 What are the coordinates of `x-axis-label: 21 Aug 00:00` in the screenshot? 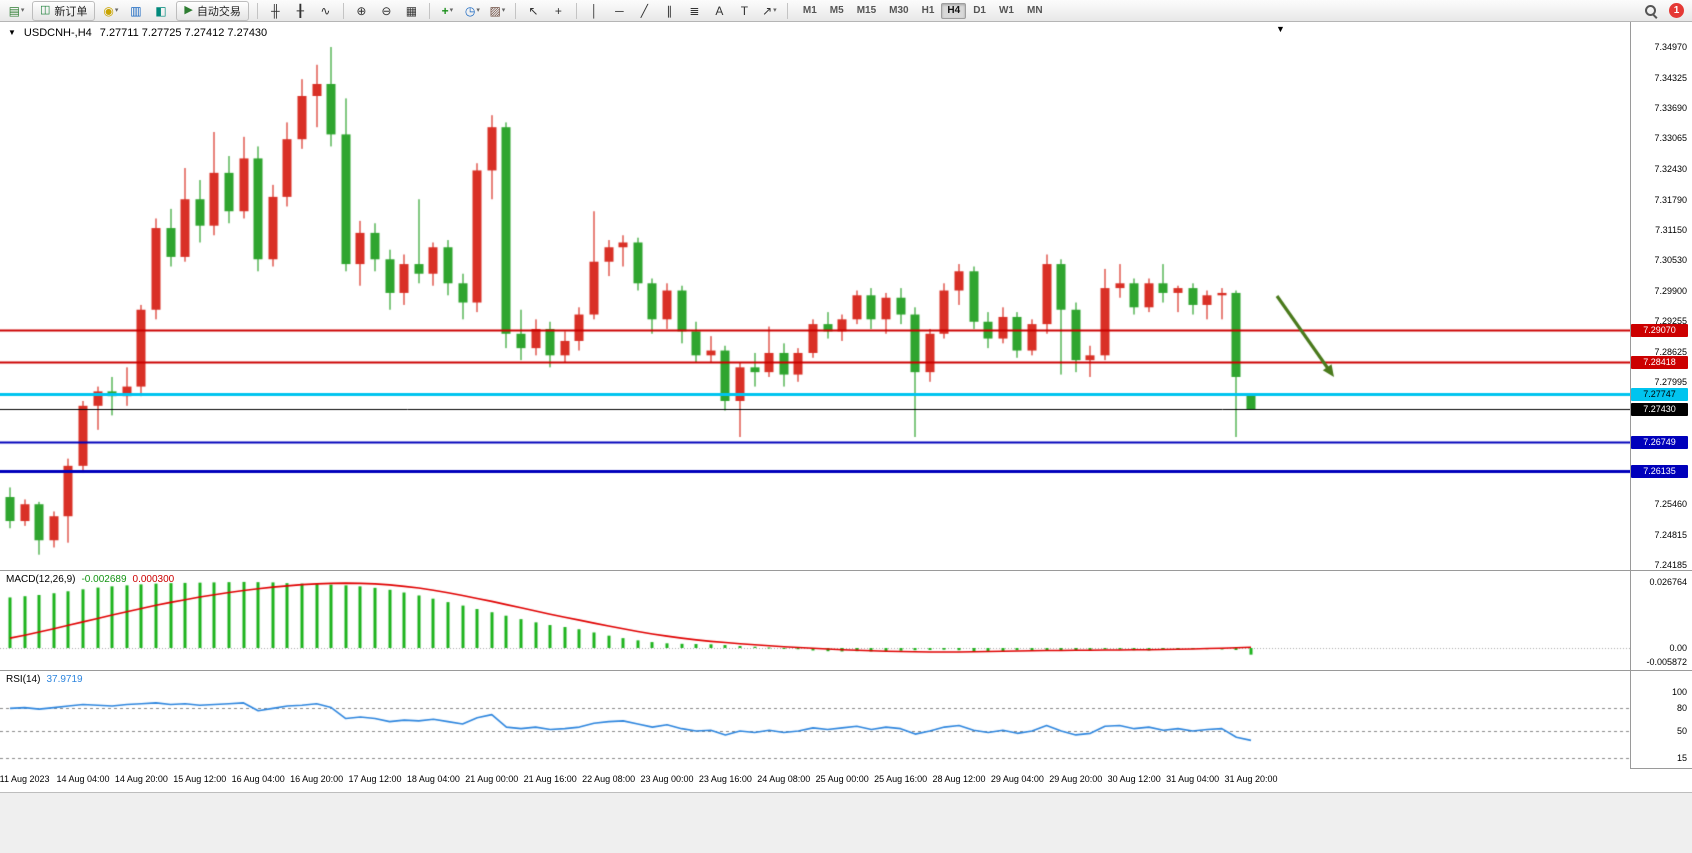 It's located at (492, 779).